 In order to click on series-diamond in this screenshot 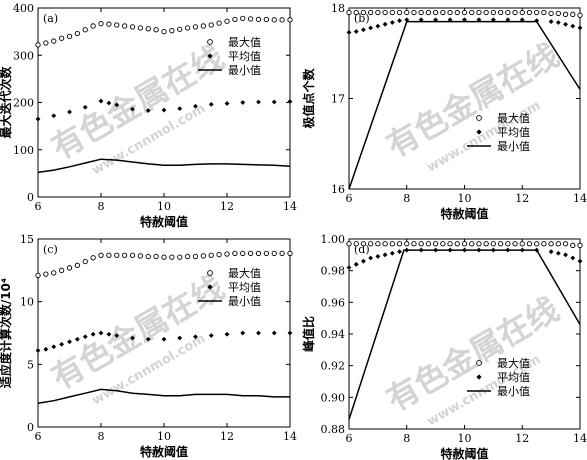, I will do `click(464, 26)`.